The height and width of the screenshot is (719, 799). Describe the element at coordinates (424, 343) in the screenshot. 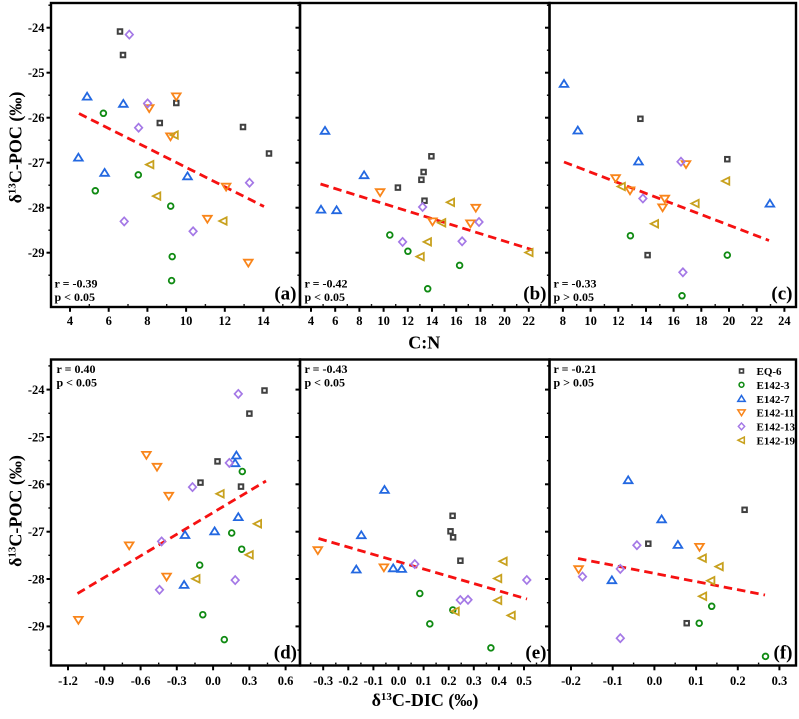

I see `svg-text: C:N` at that location.